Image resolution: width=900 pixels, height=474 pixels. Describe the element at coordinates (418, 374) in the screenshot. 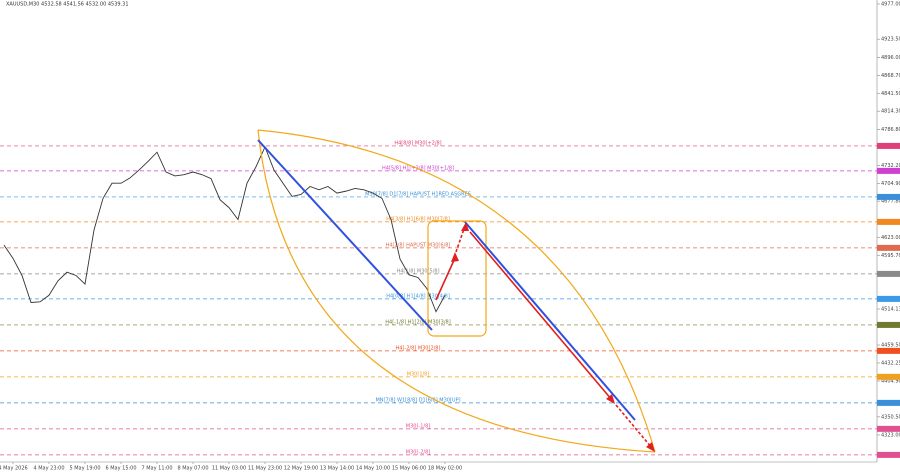

I see `level-label: M30[1/8]` at that location.